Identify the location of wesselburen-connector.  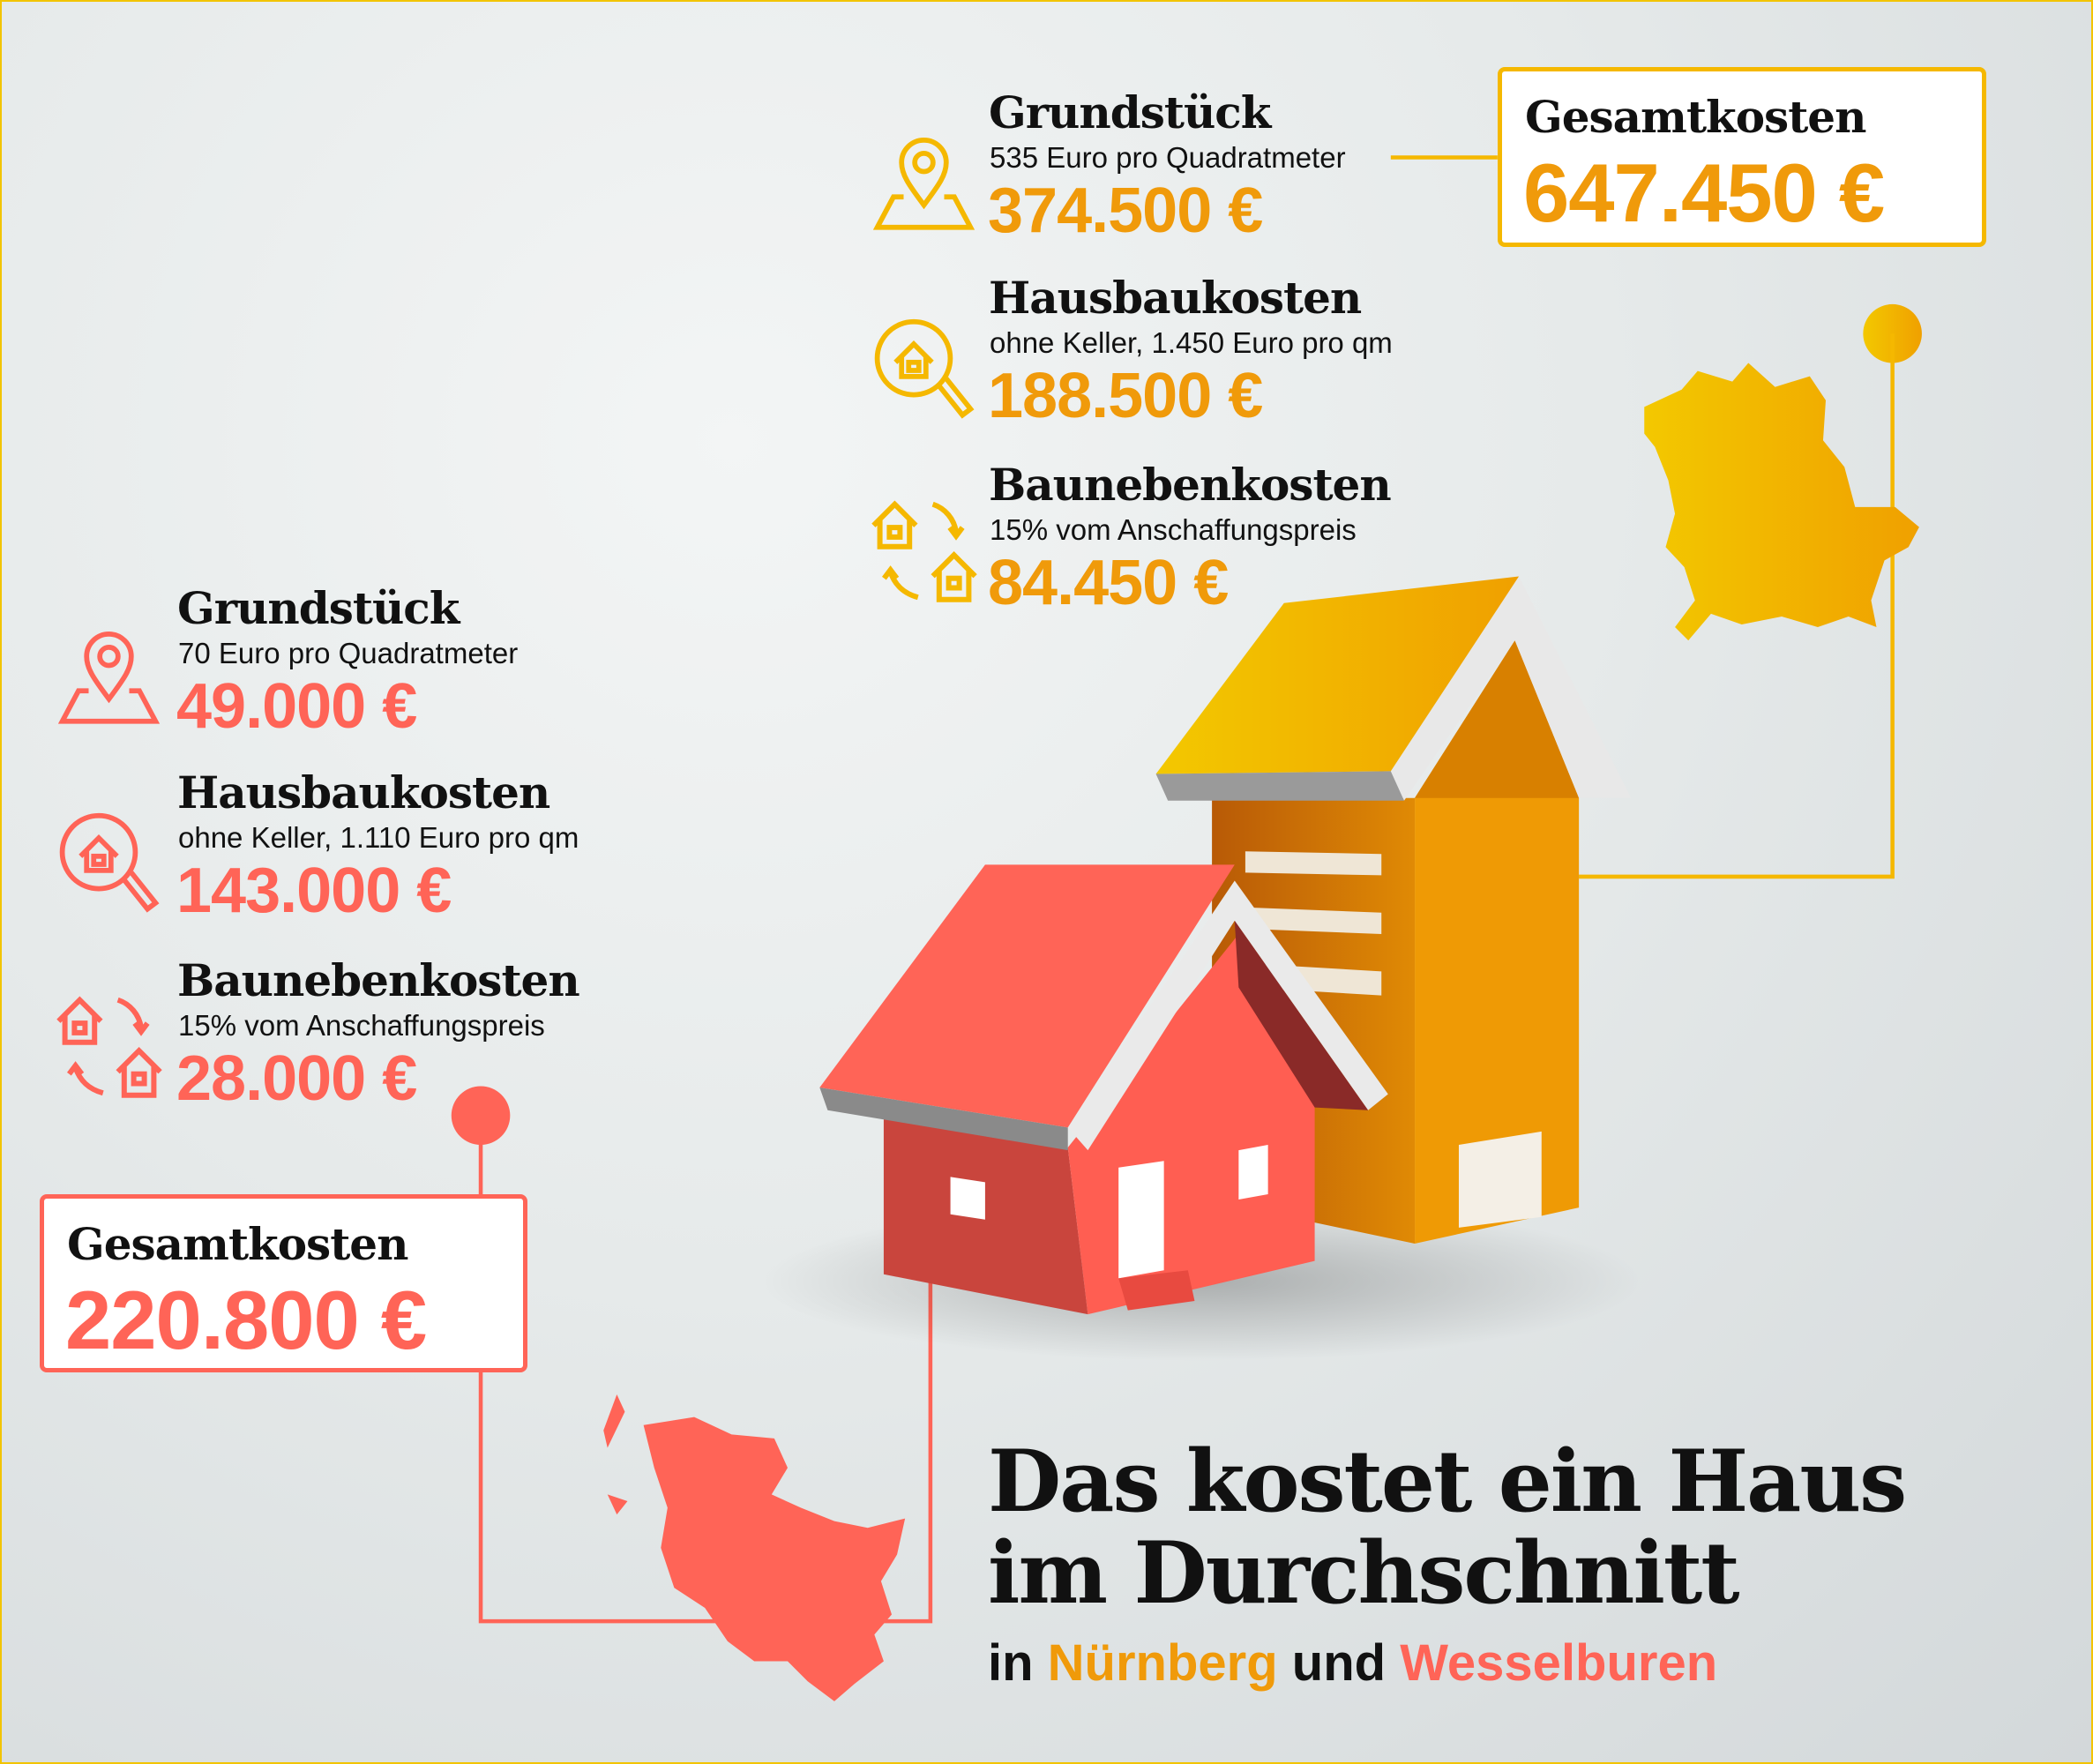
(692, 1355).